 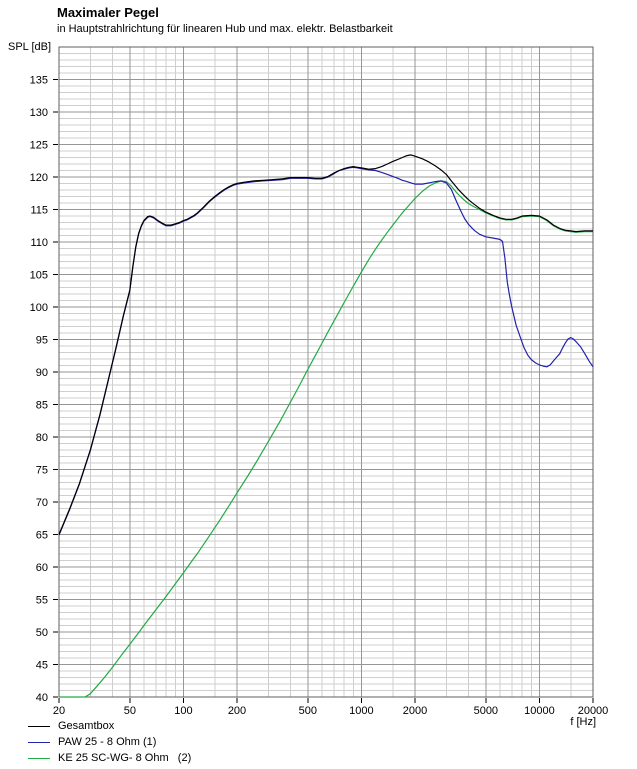 I want to click on x-tick-label: 5000, so click(x=486, y=711).